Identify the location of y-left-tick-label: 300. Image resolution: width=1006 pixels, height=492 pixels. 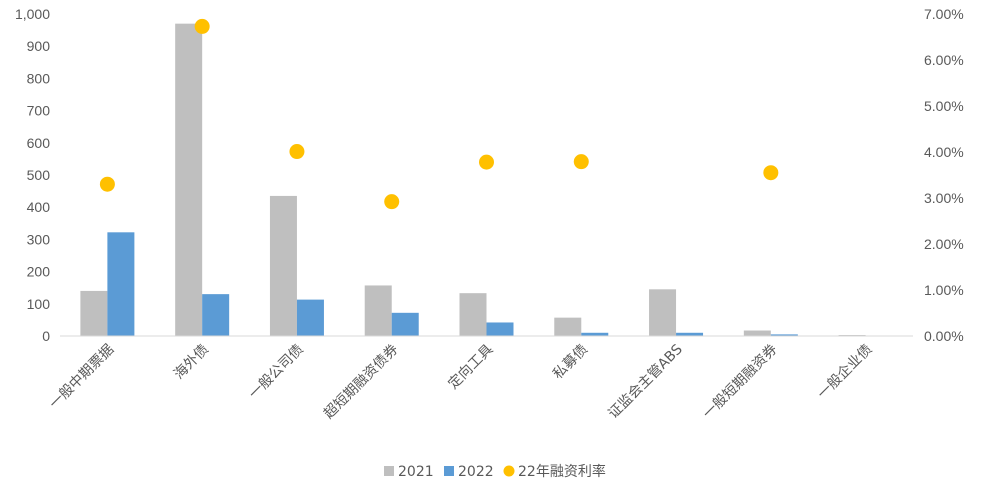
(39, 239).